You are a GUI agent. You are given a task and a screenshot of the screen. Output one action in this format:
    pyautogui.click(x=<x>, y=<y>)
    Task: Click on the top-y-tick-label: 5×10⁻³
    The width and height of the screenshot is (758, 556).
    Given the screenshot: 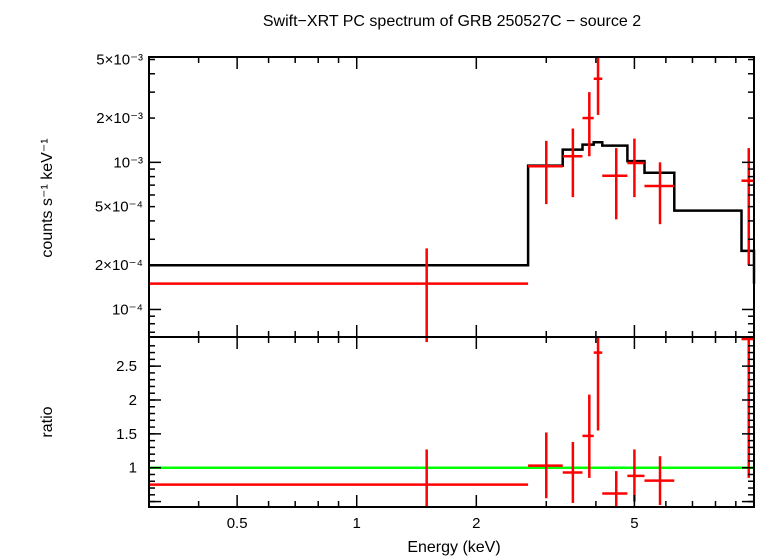 What is the action you would take?
    pyautogui.click(x=119, y=60)
    